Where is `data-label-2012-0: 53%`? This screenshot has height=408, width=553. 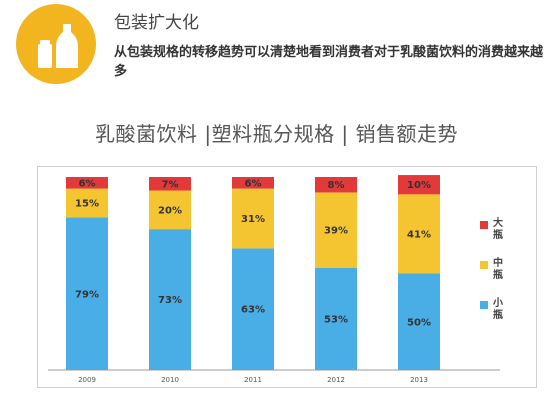 data-label-2012-0: 53% is located at coordinates (336, 319).